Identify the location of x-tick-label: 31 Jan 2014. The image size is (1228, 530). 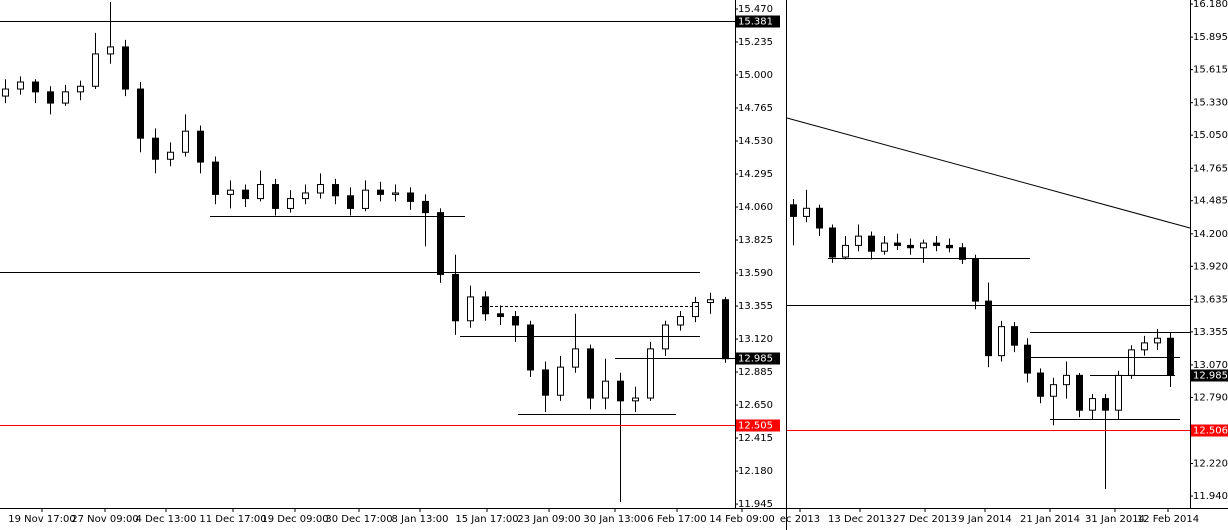
(1115, 519).